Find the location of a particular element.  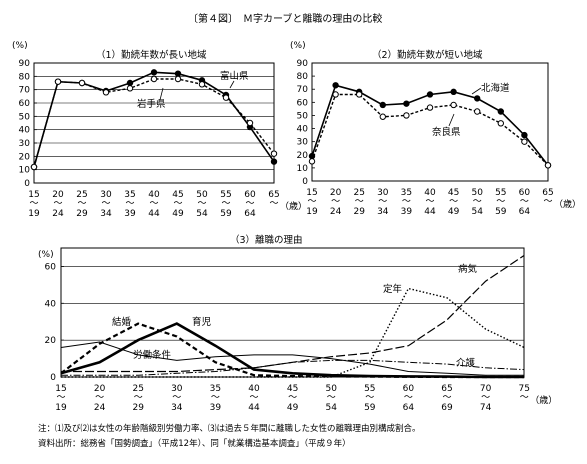

y-tick-label: 80 is located at coordinates (25, 77).